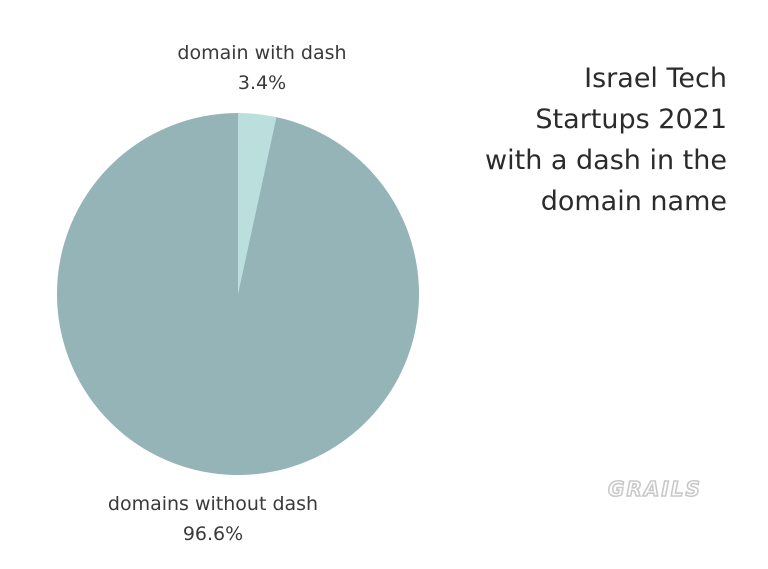  I want to click on slice-name-domains-without-dash: domains without dash, so click(213, 504).